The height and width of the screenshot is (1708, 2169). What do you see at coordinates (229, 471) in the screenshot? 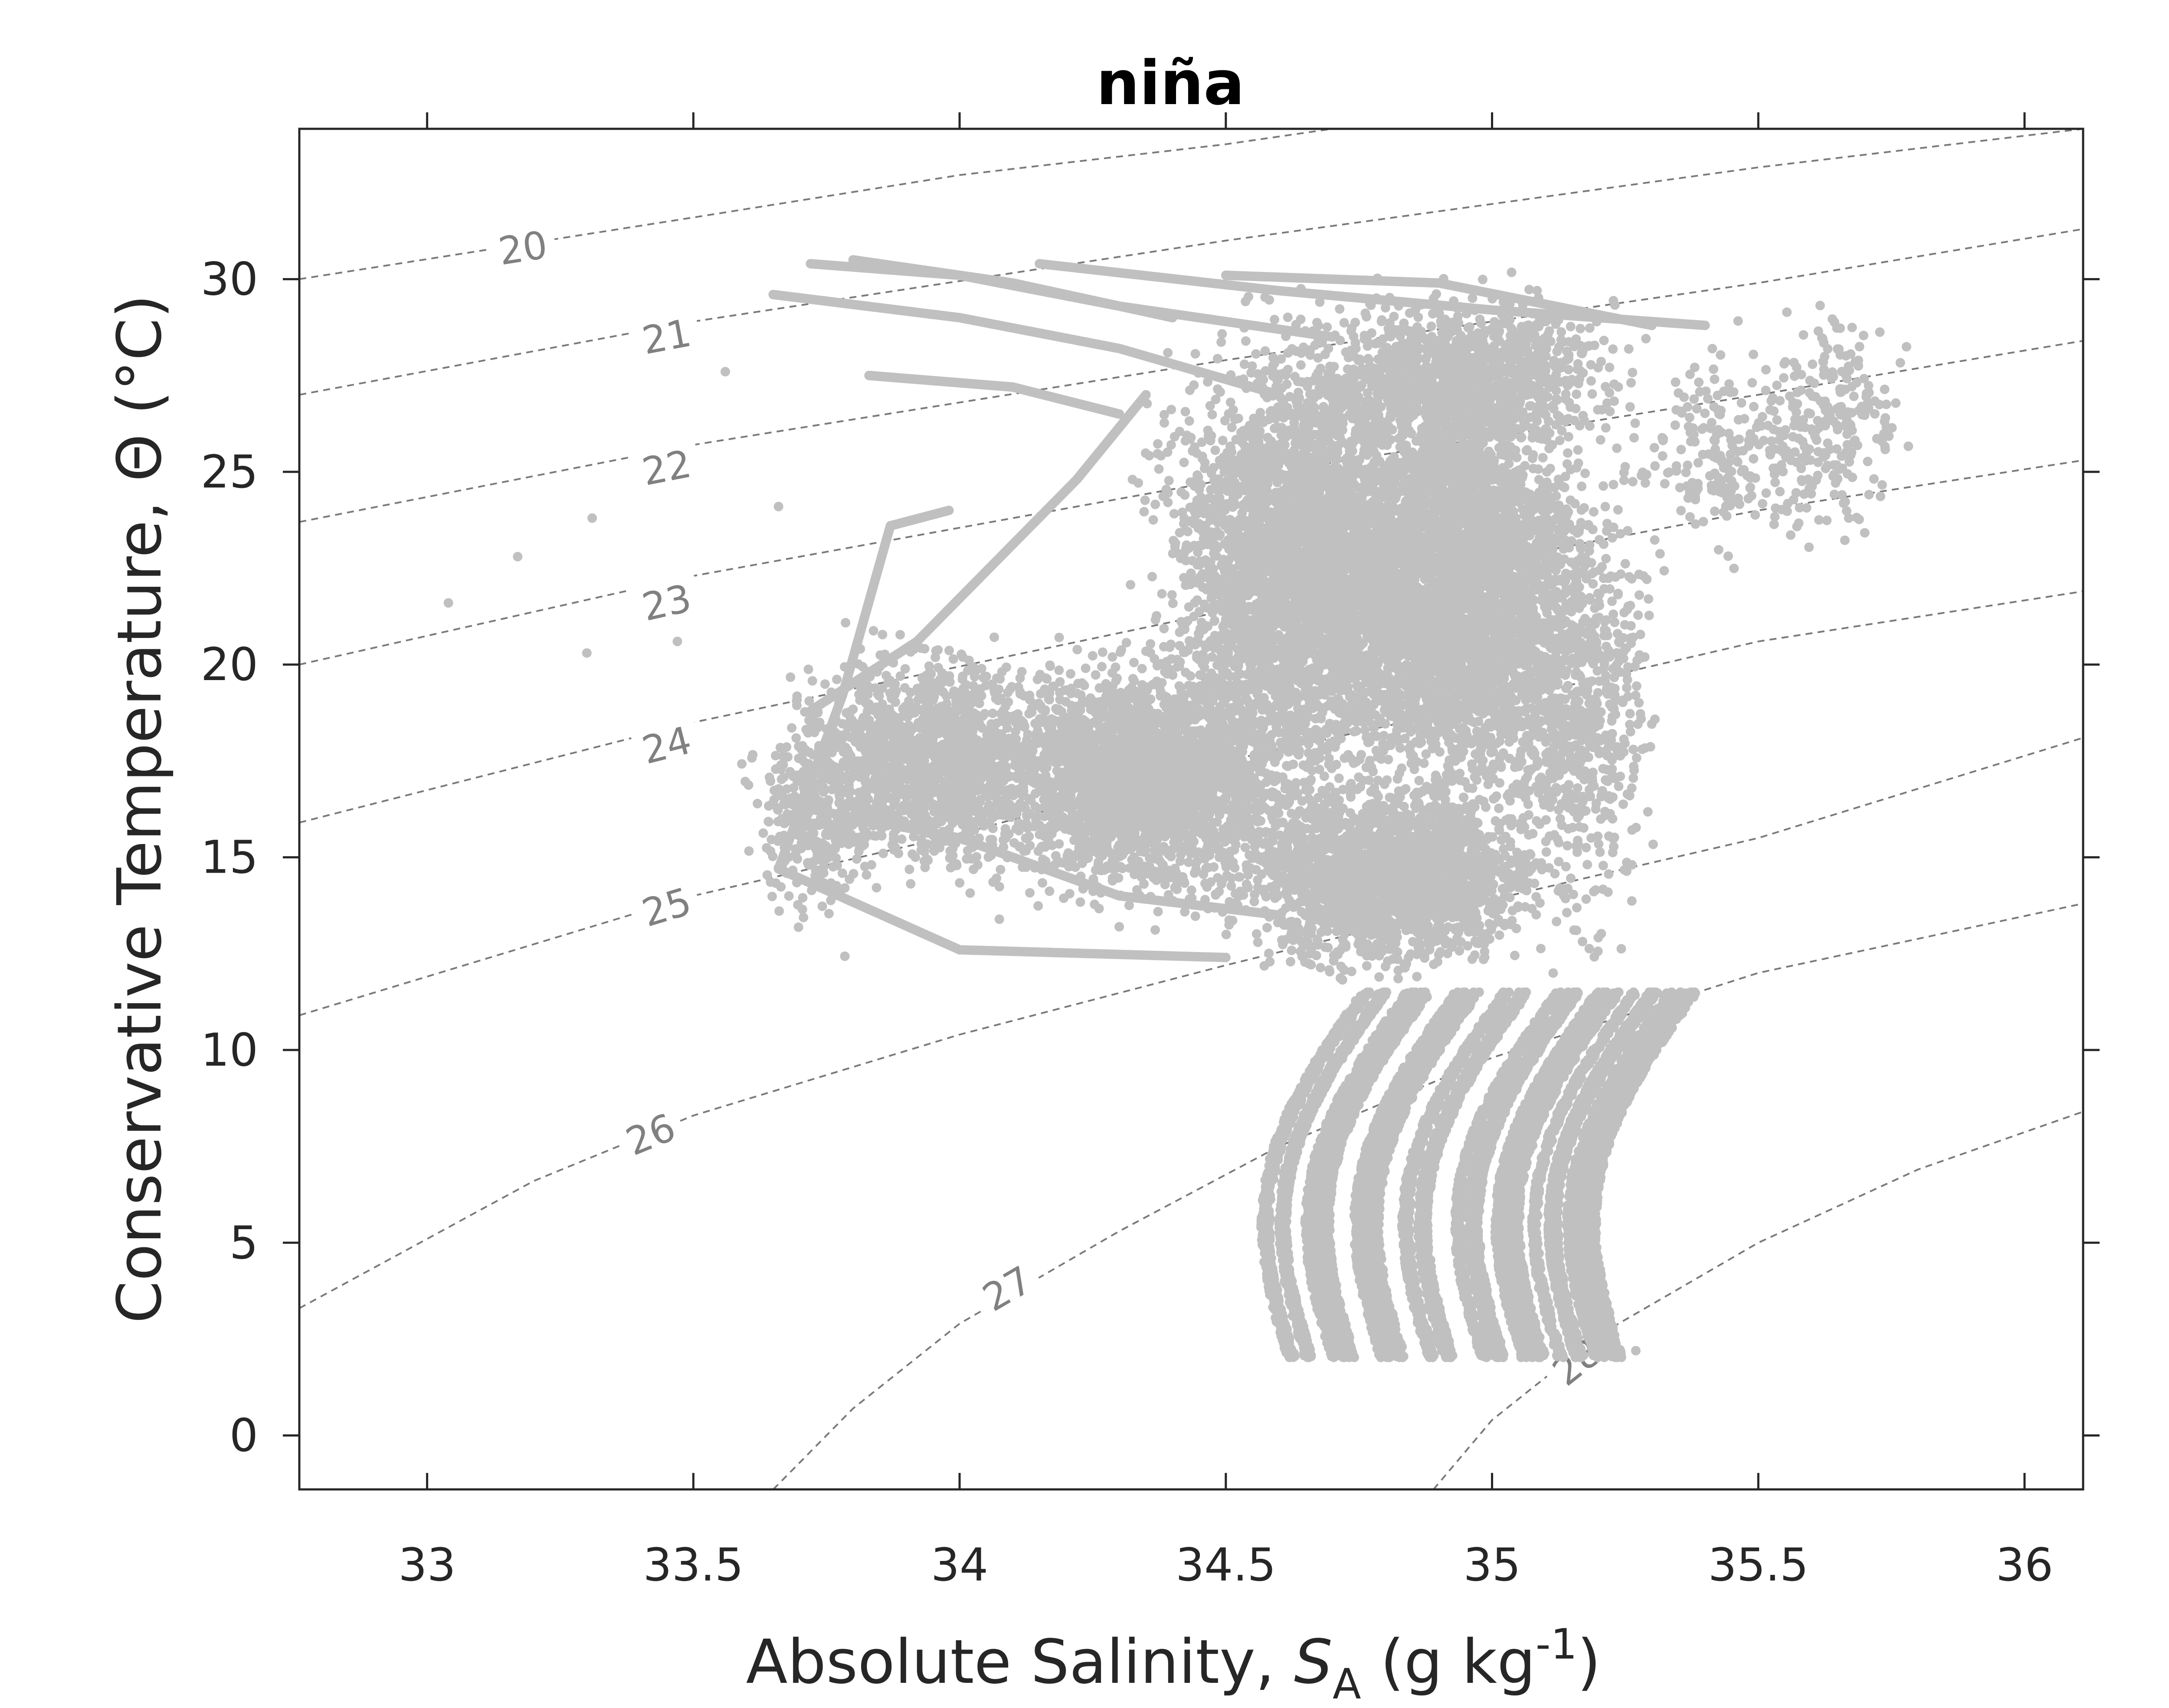
I see `y-tick-label: 25` at bounding box center [229, 471].